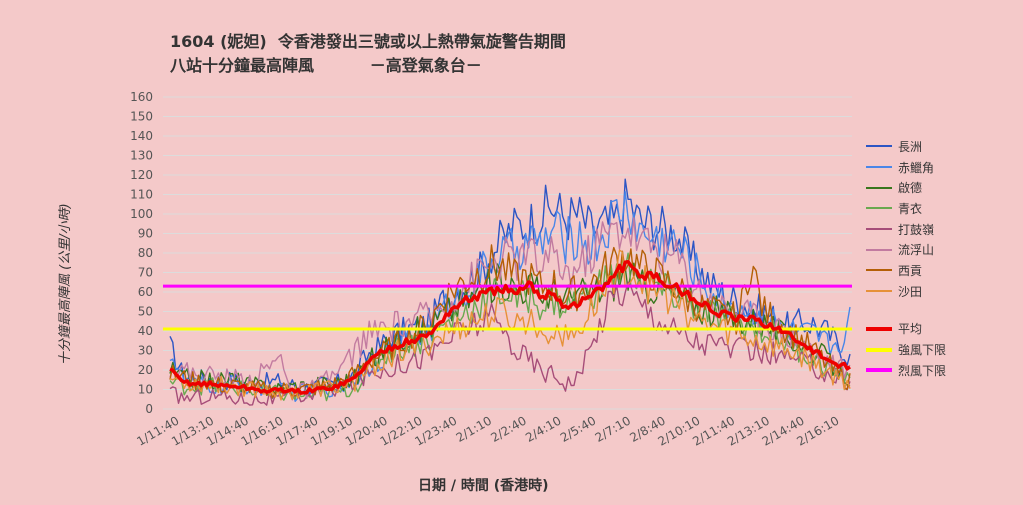 The height and width of the screenshot is (505, 1023). I want to click on legend-label: 啟德, so click(910, 188).